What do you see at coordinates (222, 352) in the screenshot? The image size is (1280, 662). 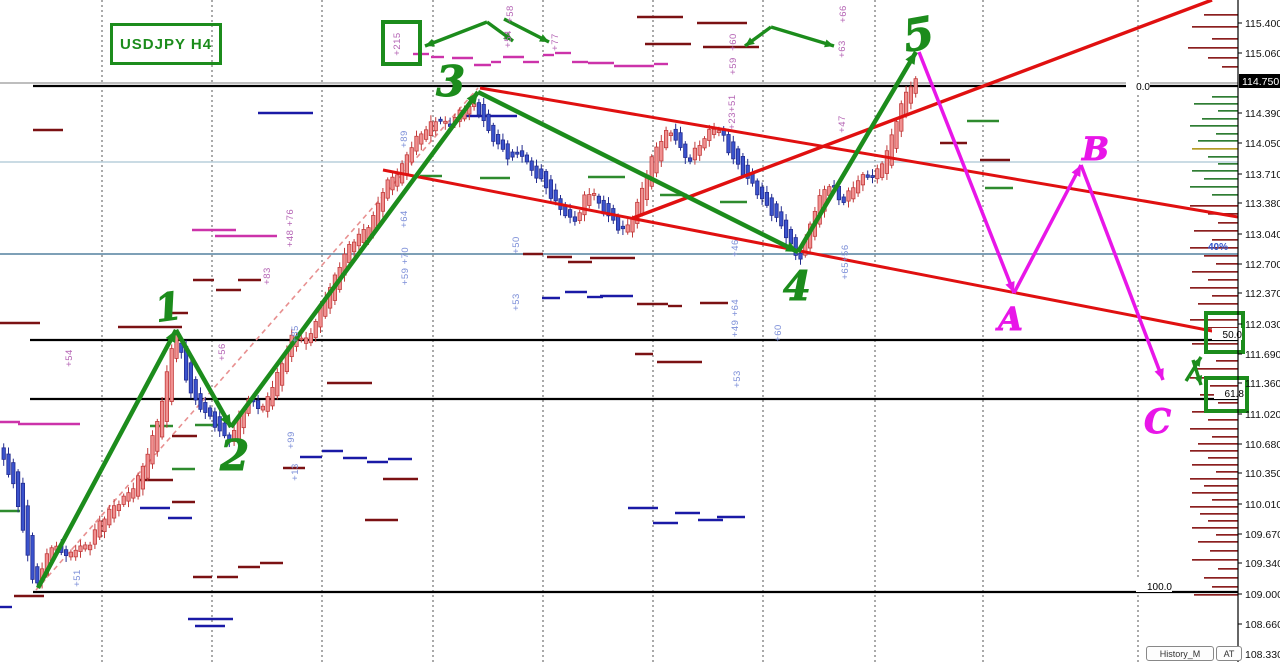 I see `pattern-count-note: +56` at bounding box center [222, 352].